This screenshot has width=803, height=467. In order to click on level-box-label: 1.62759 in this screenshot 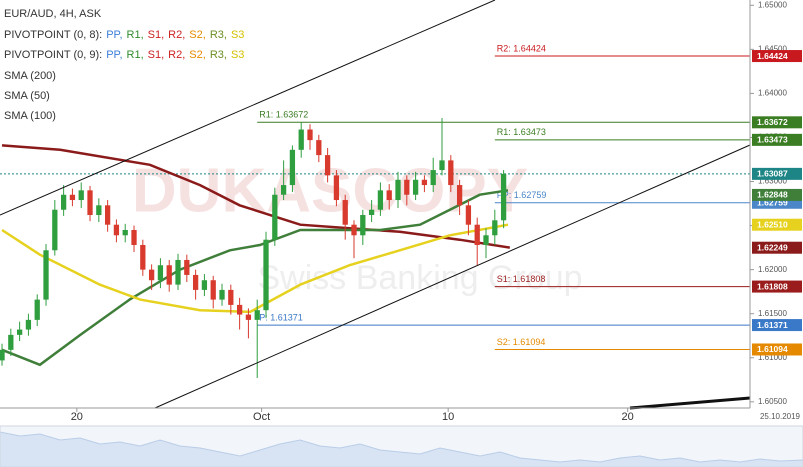, I will do `click(772, 203)`.